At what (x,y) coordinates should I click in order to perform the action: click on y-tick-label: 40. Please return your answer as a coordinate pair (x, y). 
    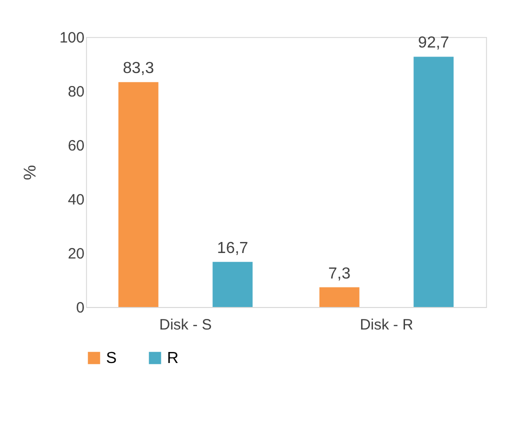
    Looking at the image, I should click on (76, 200).